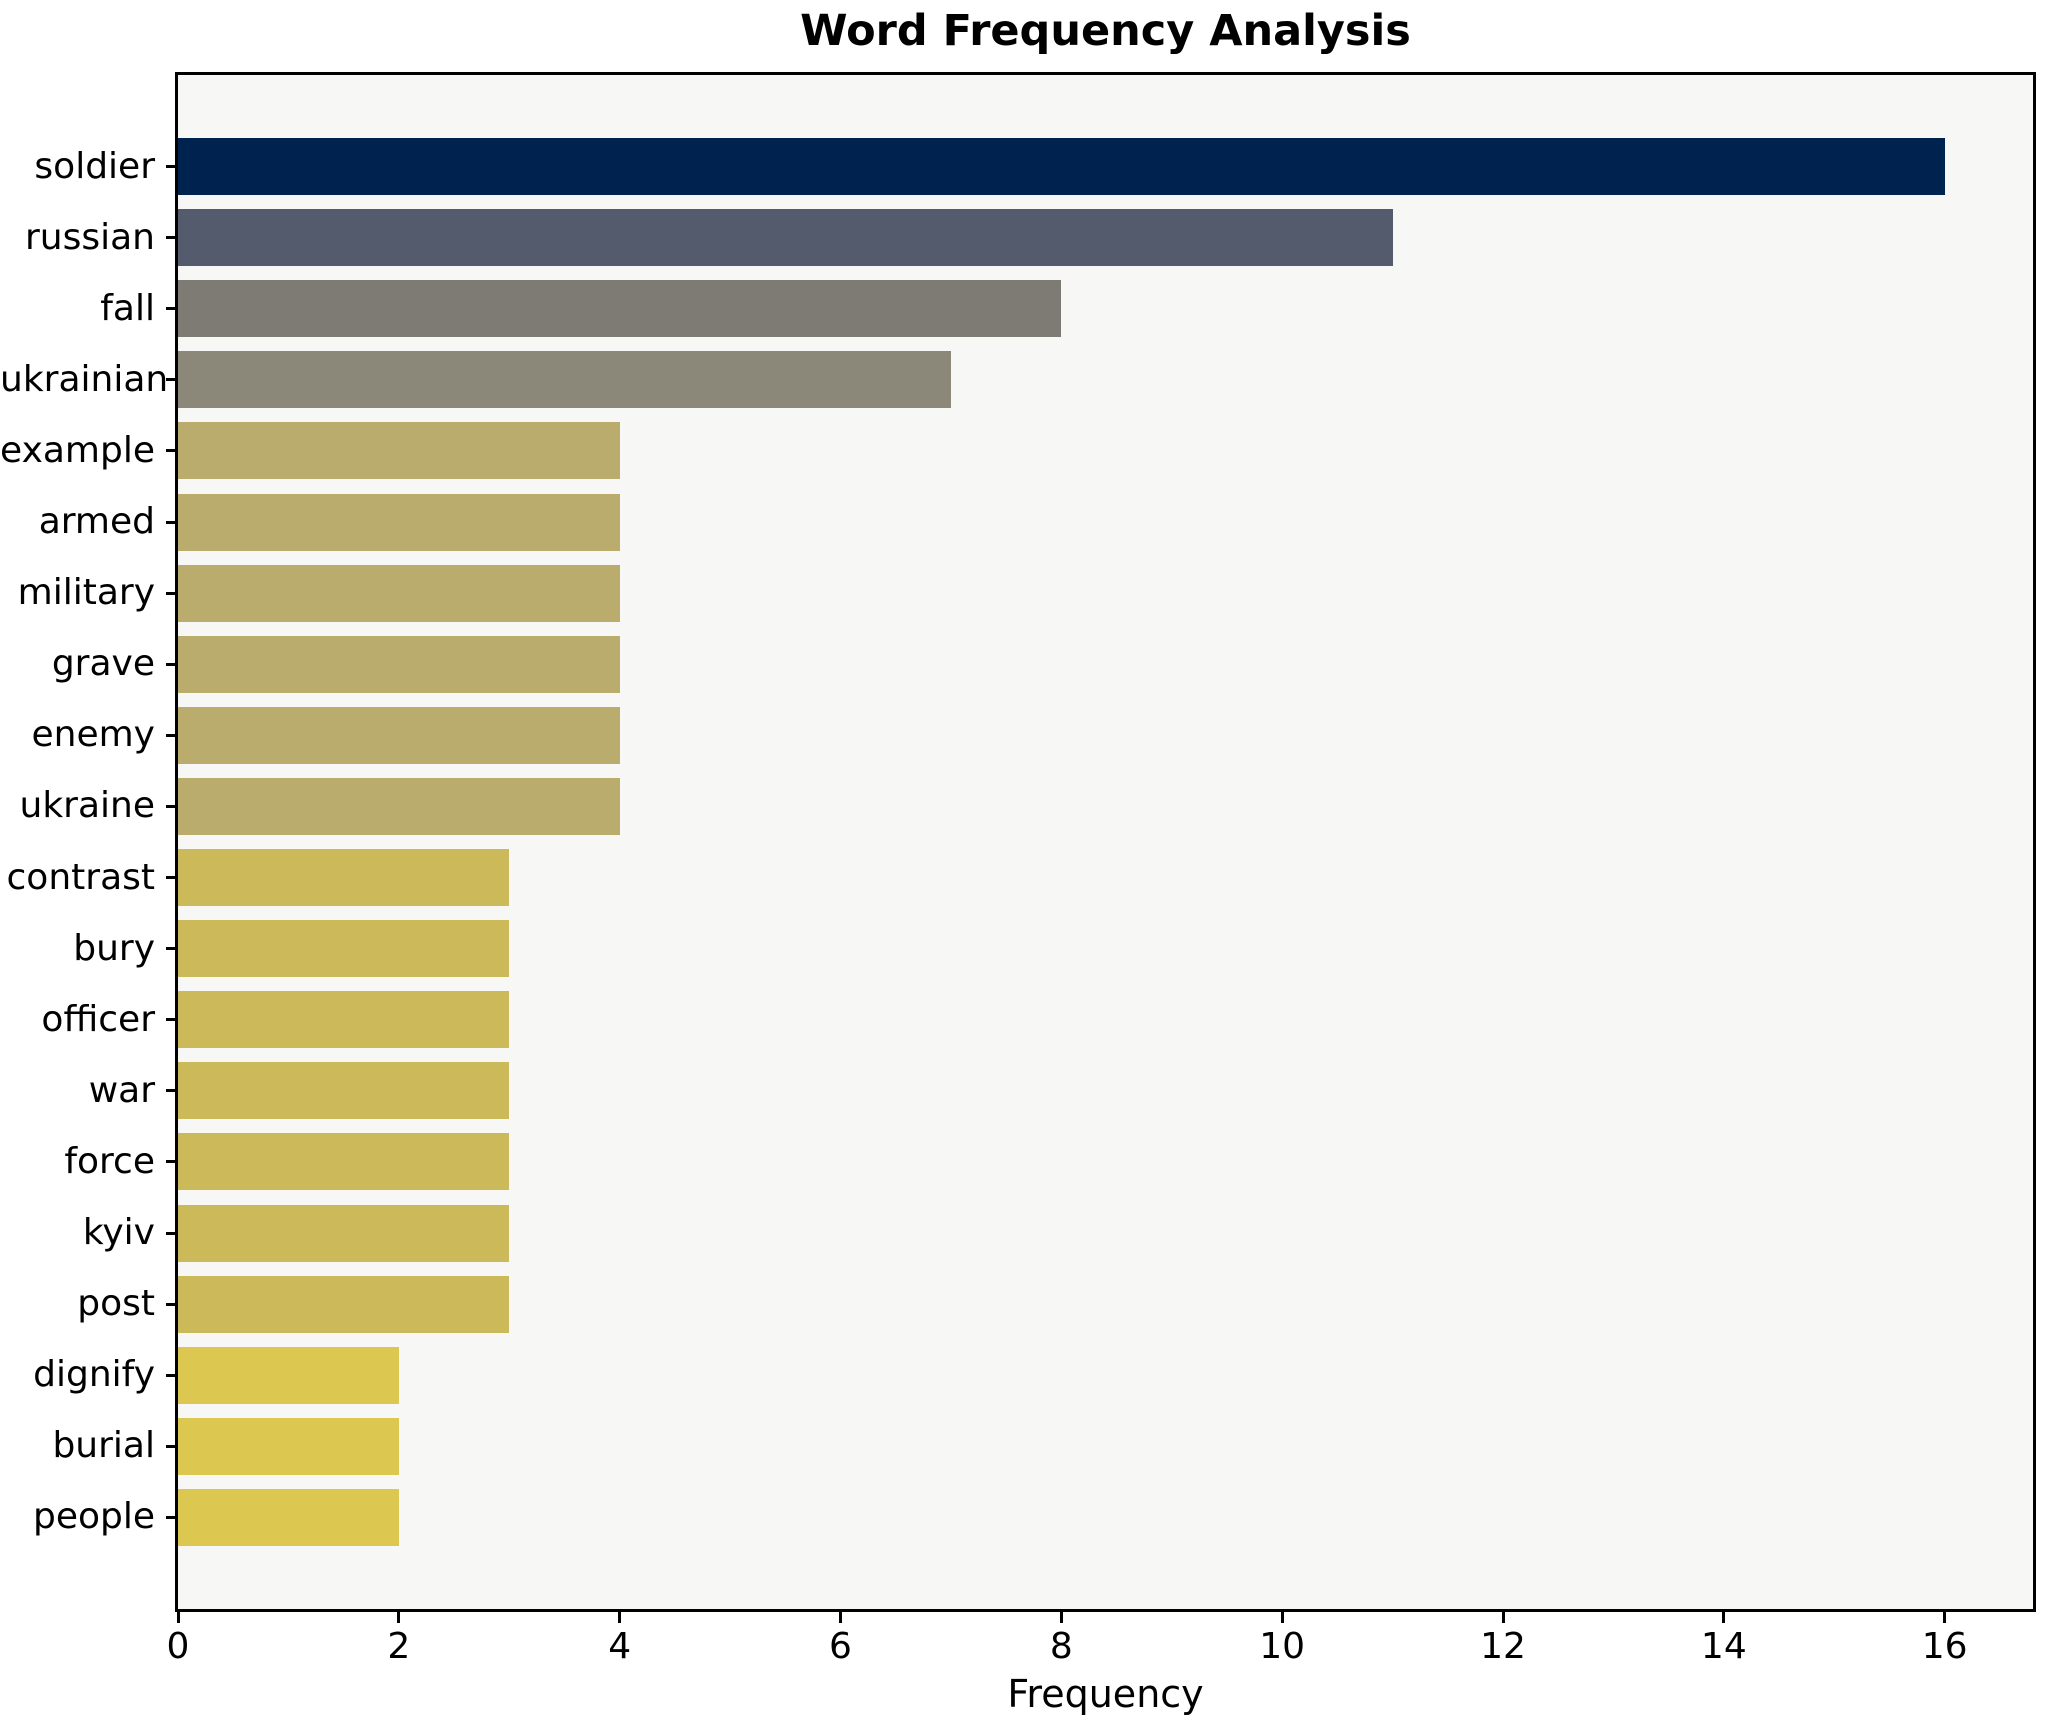 The image size is (2054, 1722). I want to click on bar-dignify, so click(288, 1375).